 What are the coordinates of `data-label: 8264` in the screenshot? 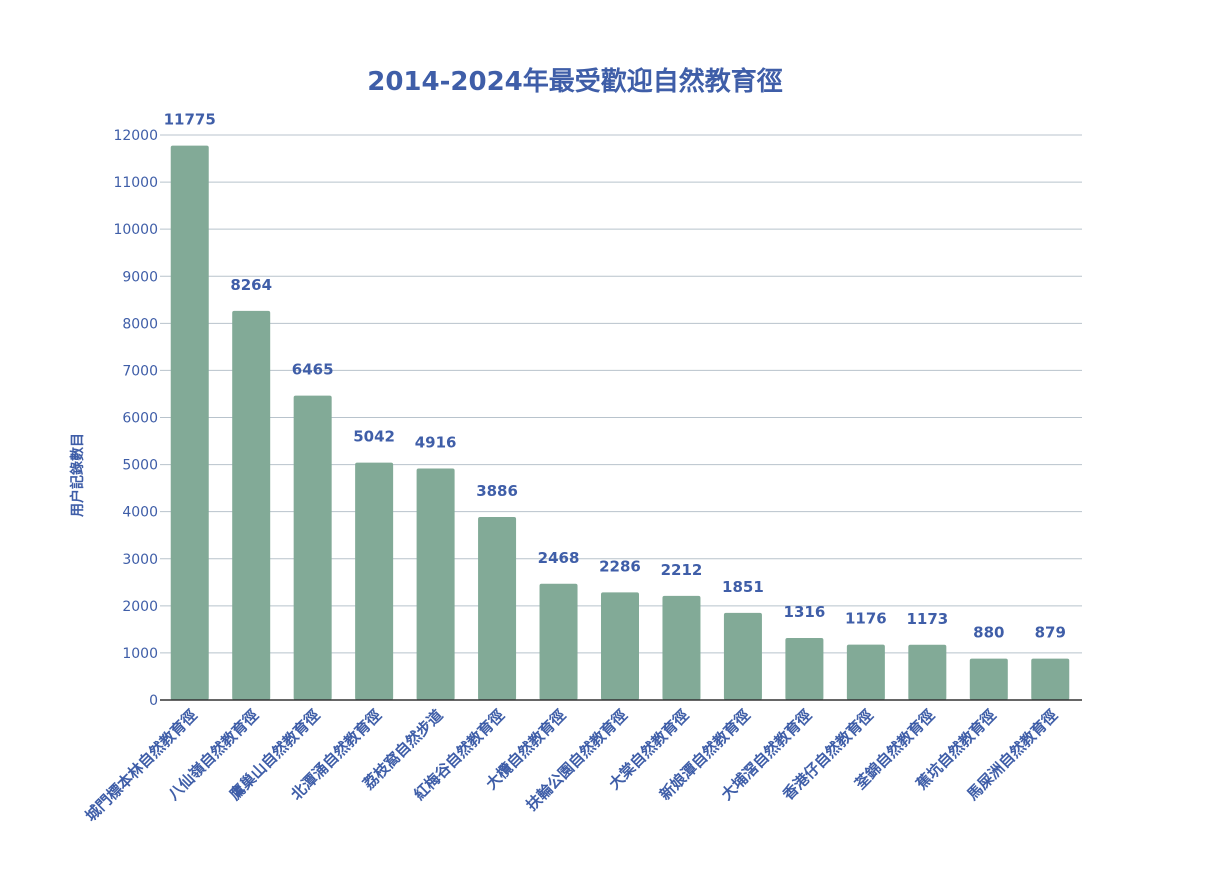 It's located at (251, 285).